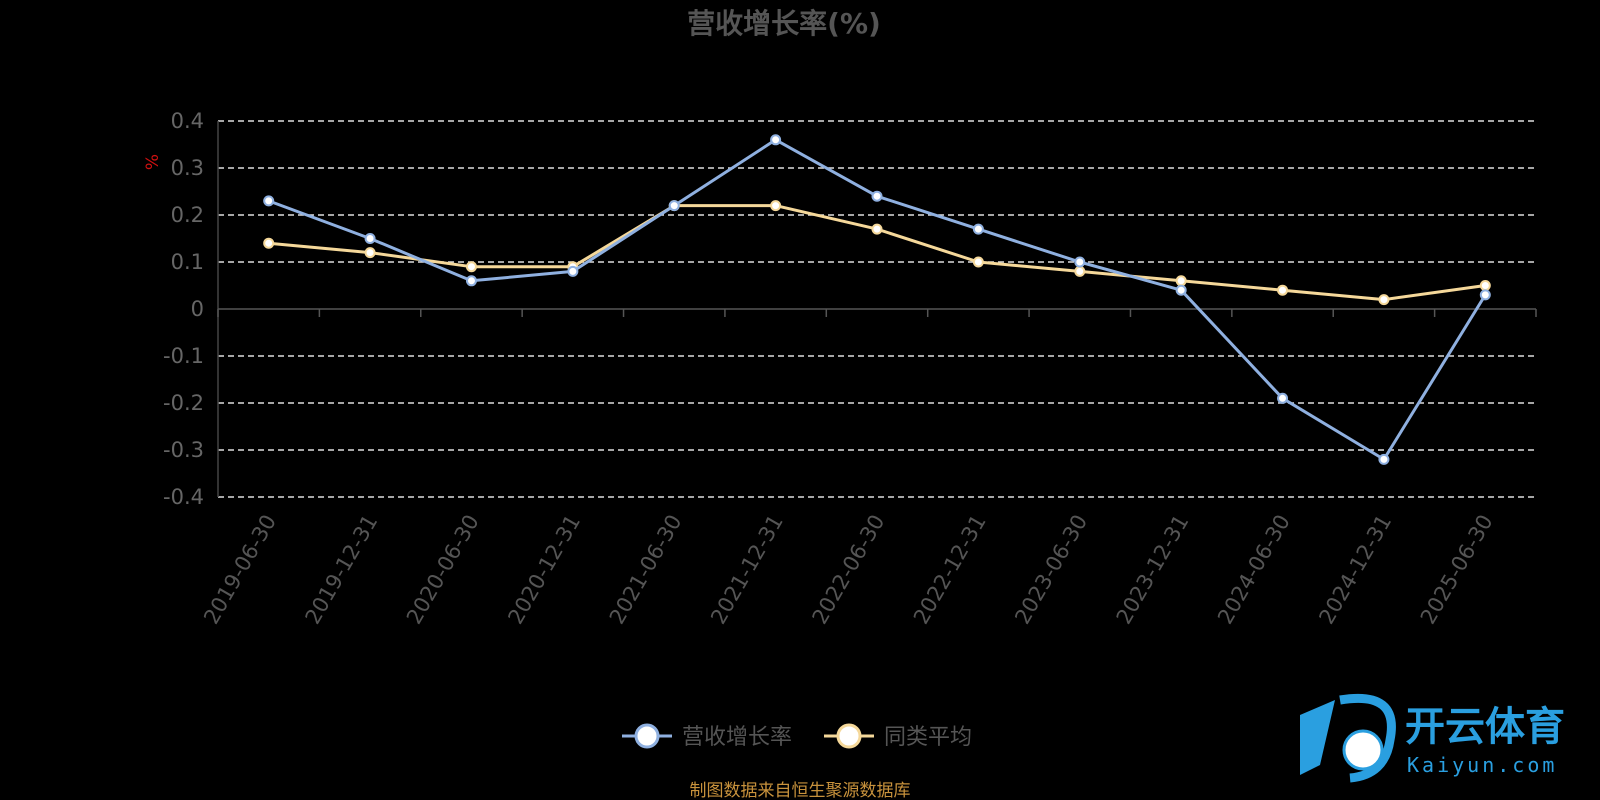 The height and width of the screenshot is (800, 1600). I want to click on y-tick-label: 0, so click(197, 309).